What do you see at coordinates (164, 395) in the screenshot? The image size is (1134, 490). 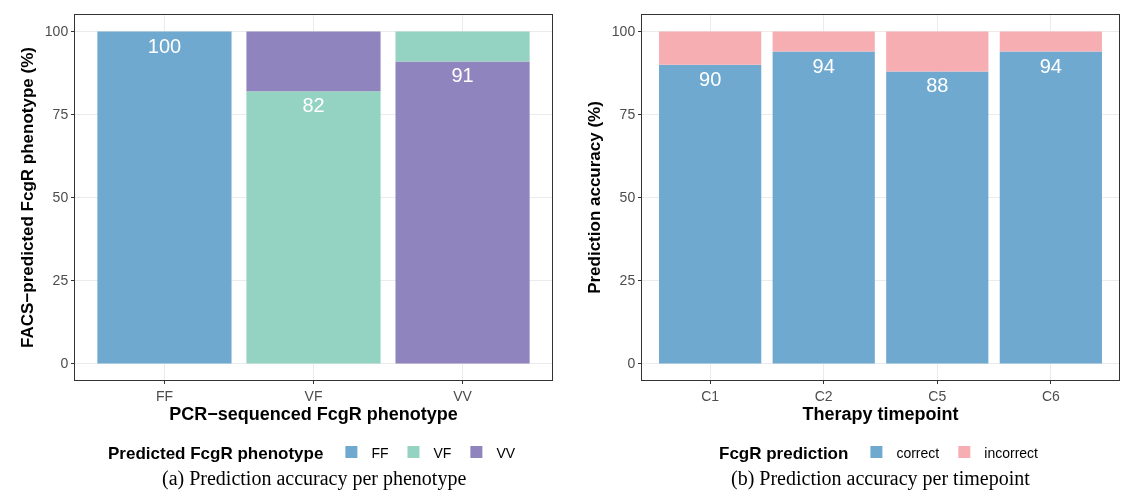 I see `x-tick-label: FF` at bounding box center [164, 395].